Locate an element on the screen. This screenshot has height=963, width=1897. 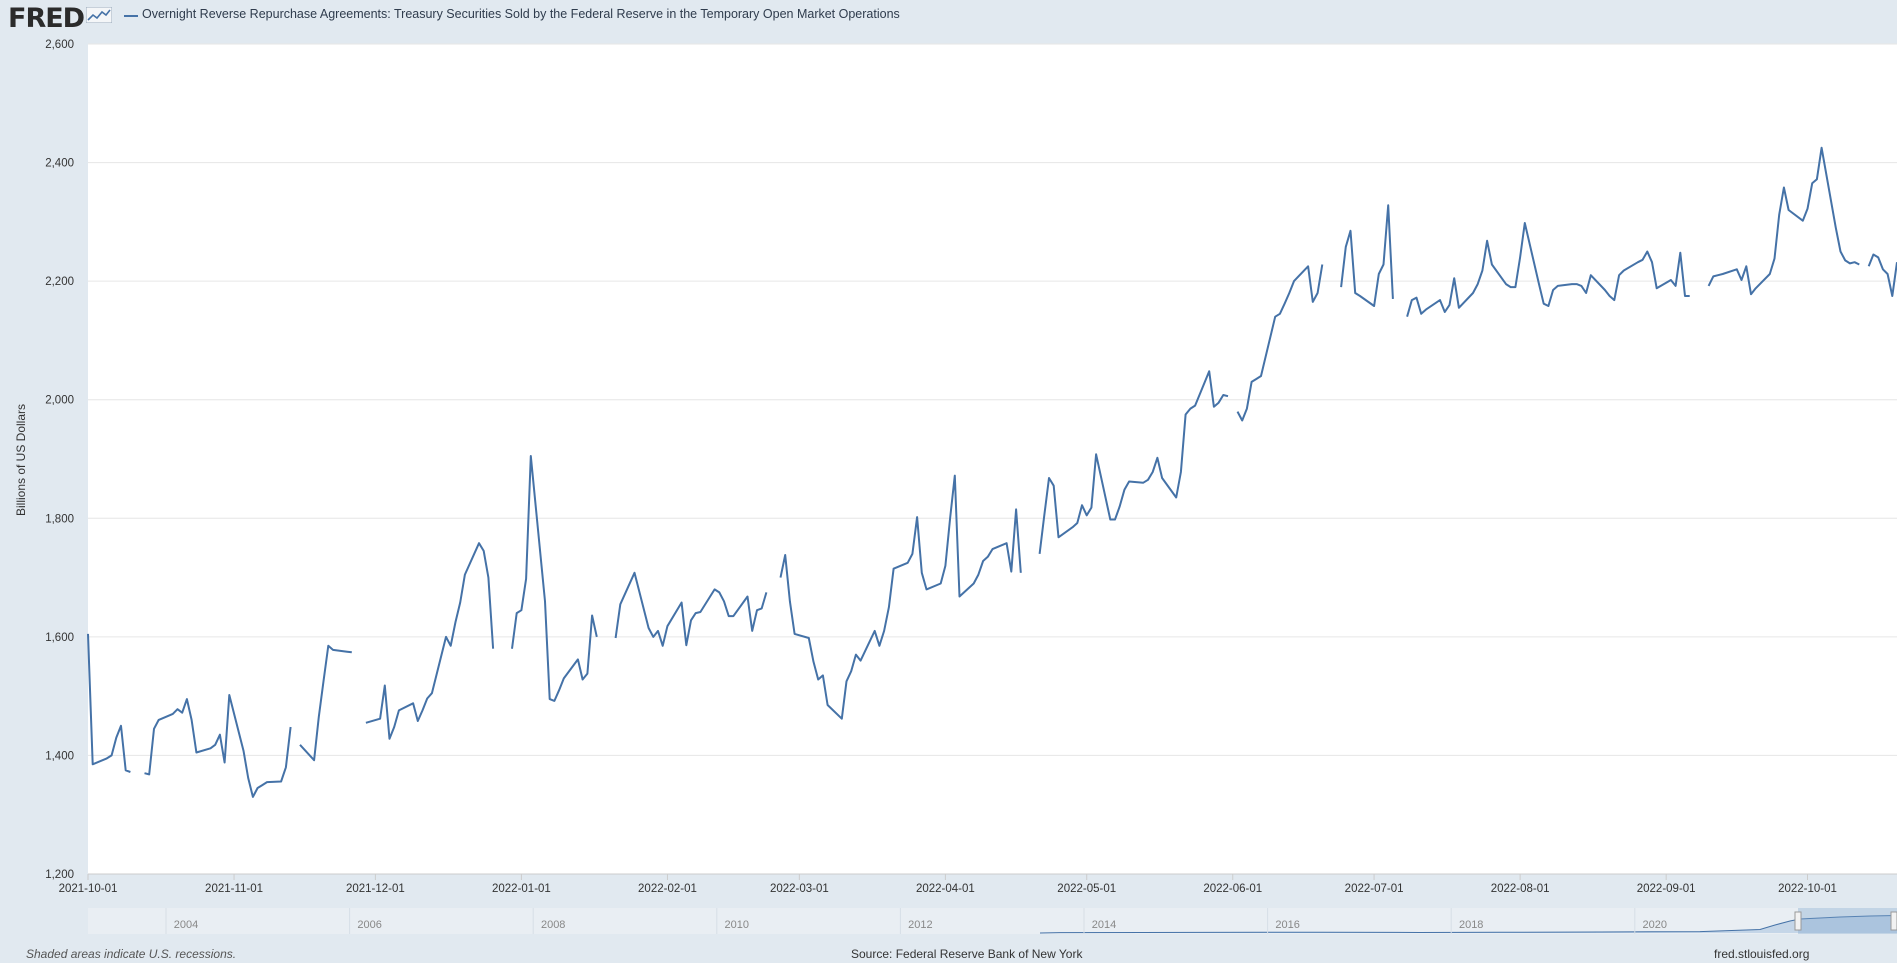
navigator-labels: 2004 2006 2008 2010 2012 2014 2016 2018 2020 is located at coordinates (916, 921).